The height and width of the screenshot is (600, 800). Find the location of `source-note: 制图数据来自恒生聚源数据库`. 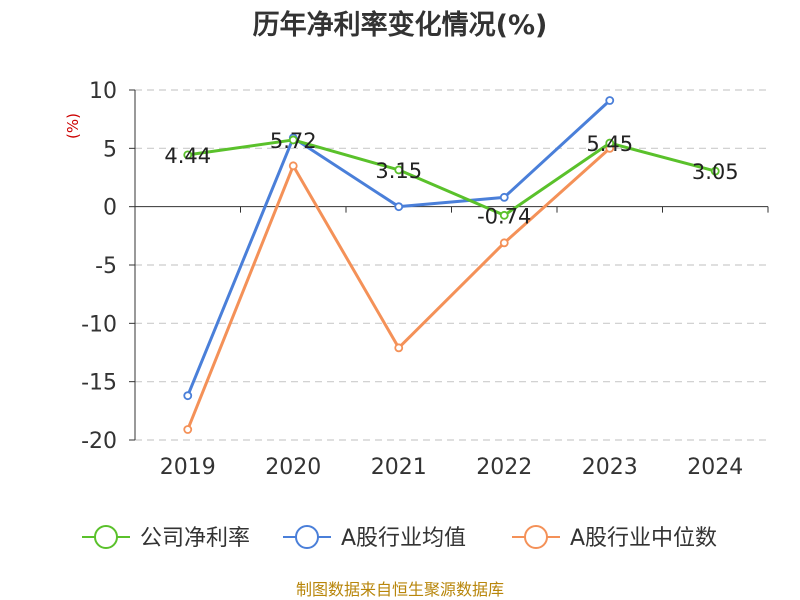

source-note: 制图数据来自恒生聚源数据库 is located at coordinates (400, 589).